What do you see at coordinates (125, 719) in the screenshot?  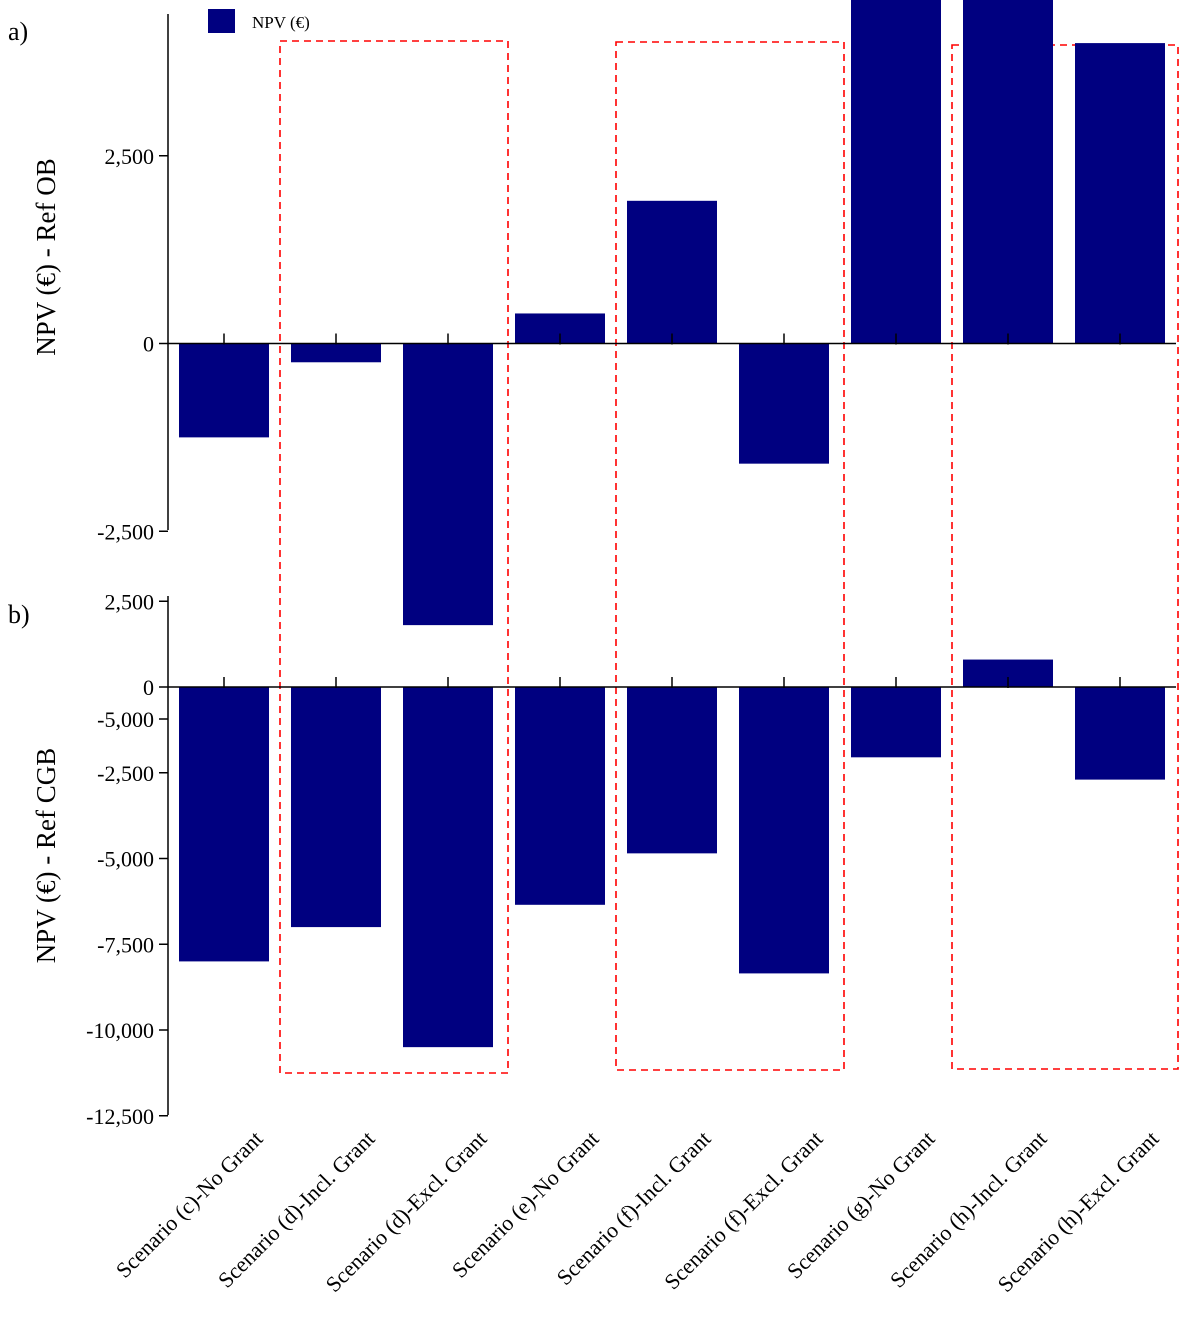 I see `y-tick-label-panel-1-1: -5,000` at bounding box center [125, 719].